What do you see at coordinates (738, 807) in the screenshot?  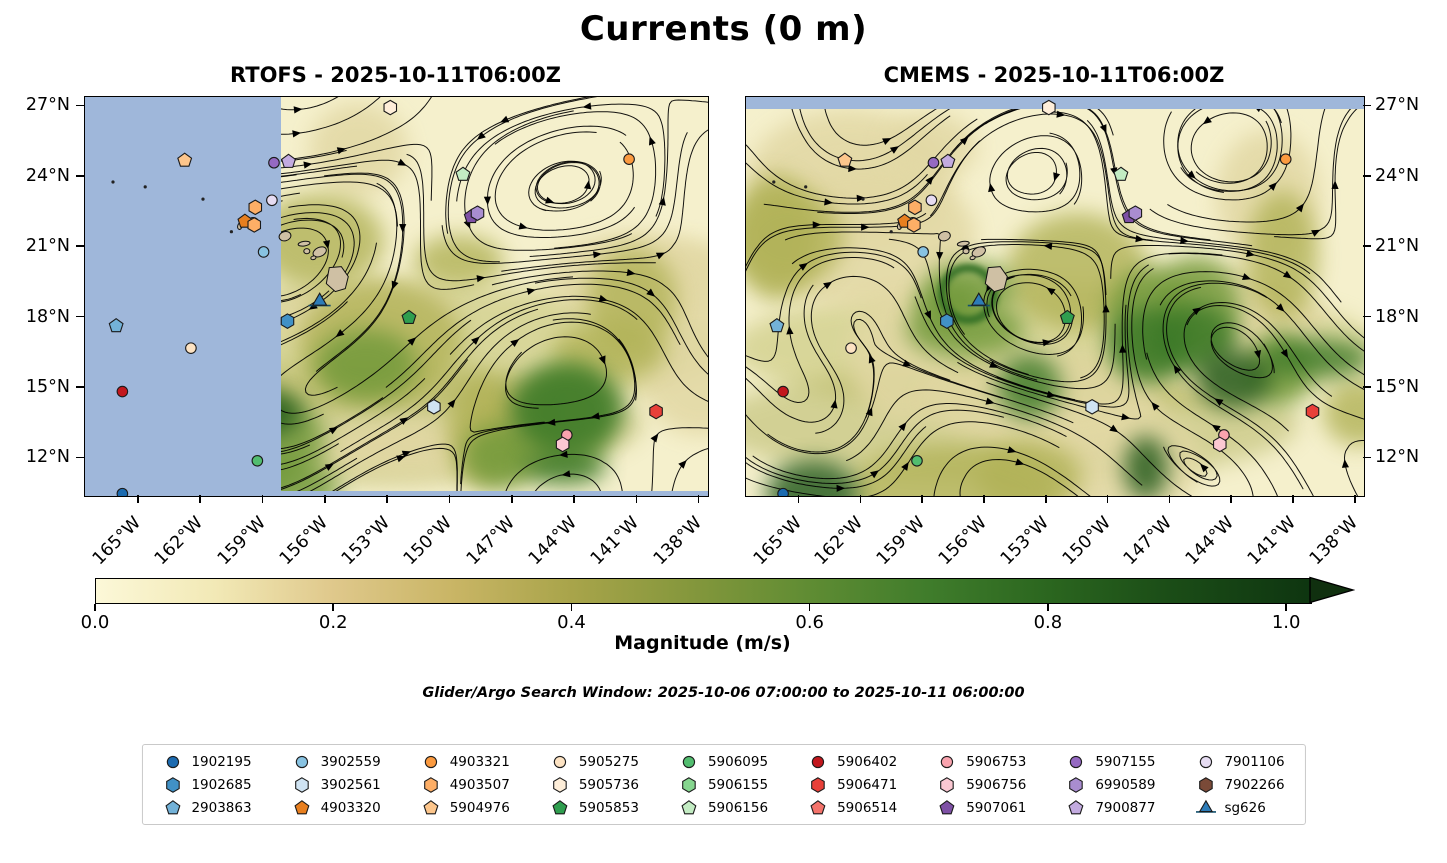 I see `legend-label: 5906156` at bounding box center [738, 807].